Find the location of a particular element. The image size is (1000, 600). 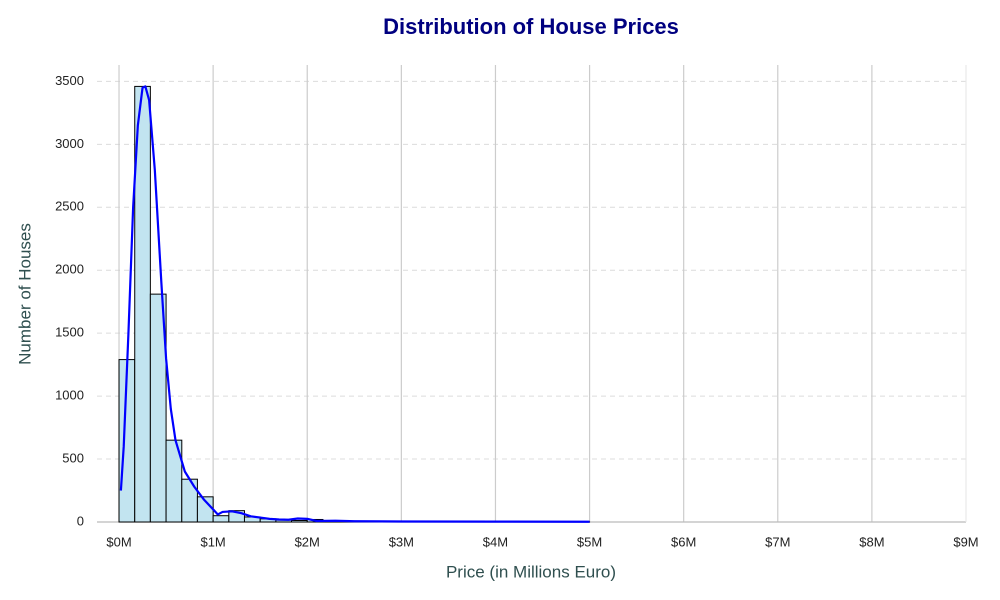

x-tick-label: $6M is located at coordinates (683, 541).